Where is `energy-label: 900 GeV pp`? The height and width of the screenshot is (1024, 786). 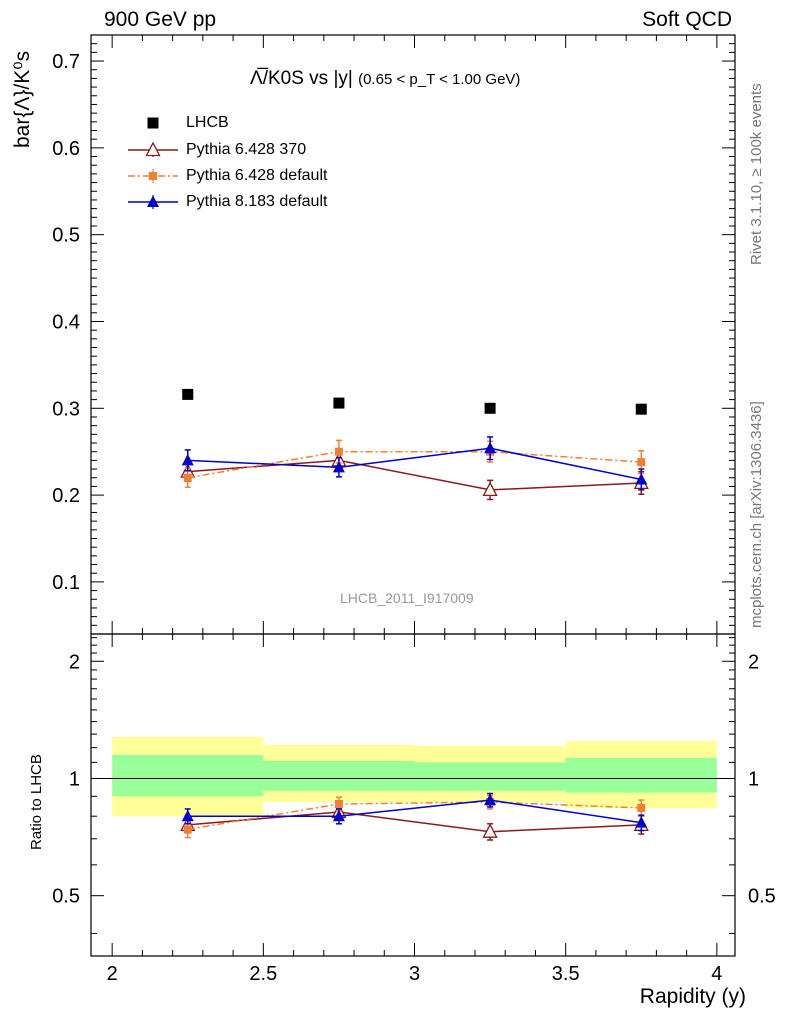 energy-label: 900 GeV pp is located at coordinates (160, 19).